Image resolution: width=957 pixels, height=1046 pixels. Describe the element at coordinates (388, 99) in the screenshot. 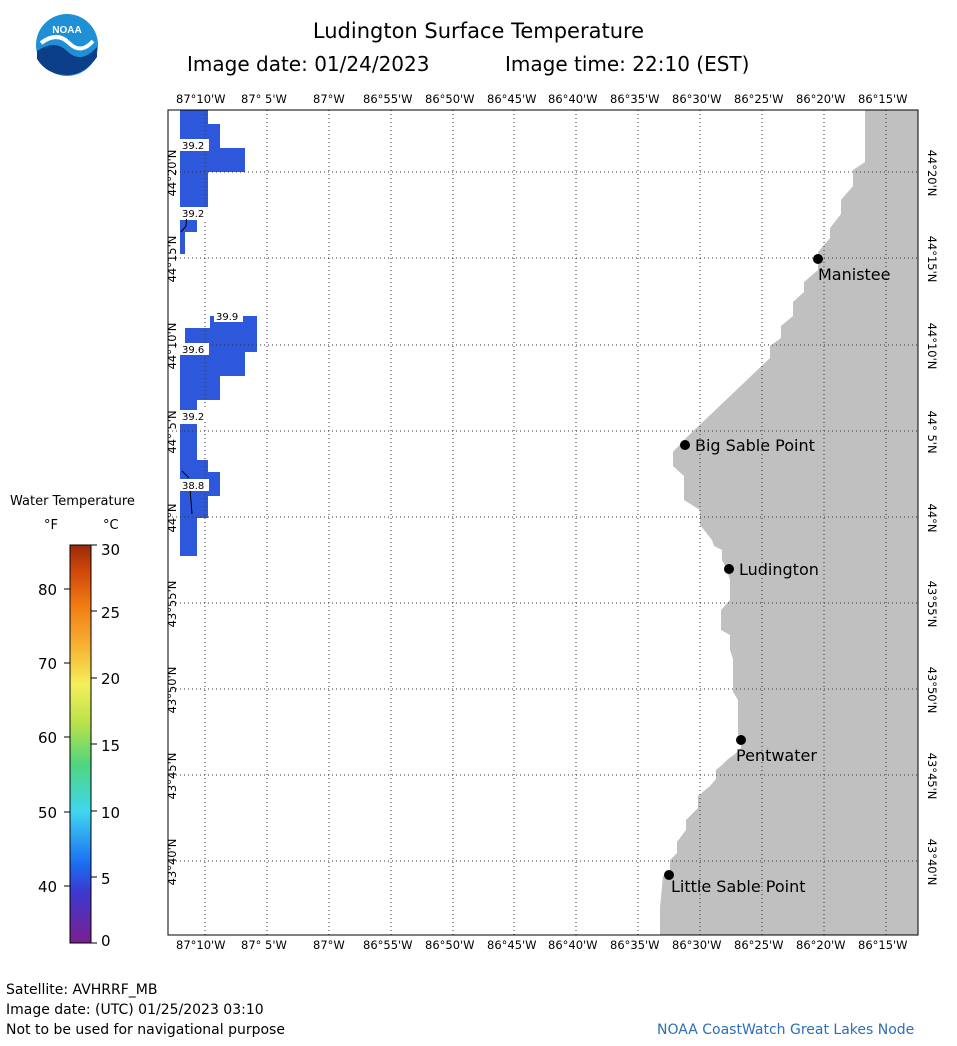

I see `lon-top-label: 86°55'W` at that location.